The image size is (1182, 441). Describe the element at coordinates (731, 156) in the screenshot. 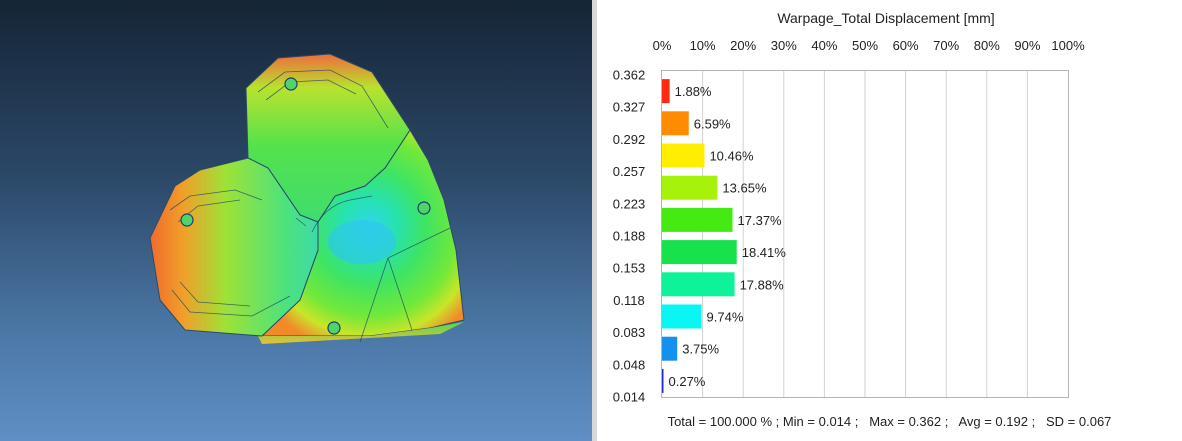

I see `bar-value-label: 10.46%` at that location.